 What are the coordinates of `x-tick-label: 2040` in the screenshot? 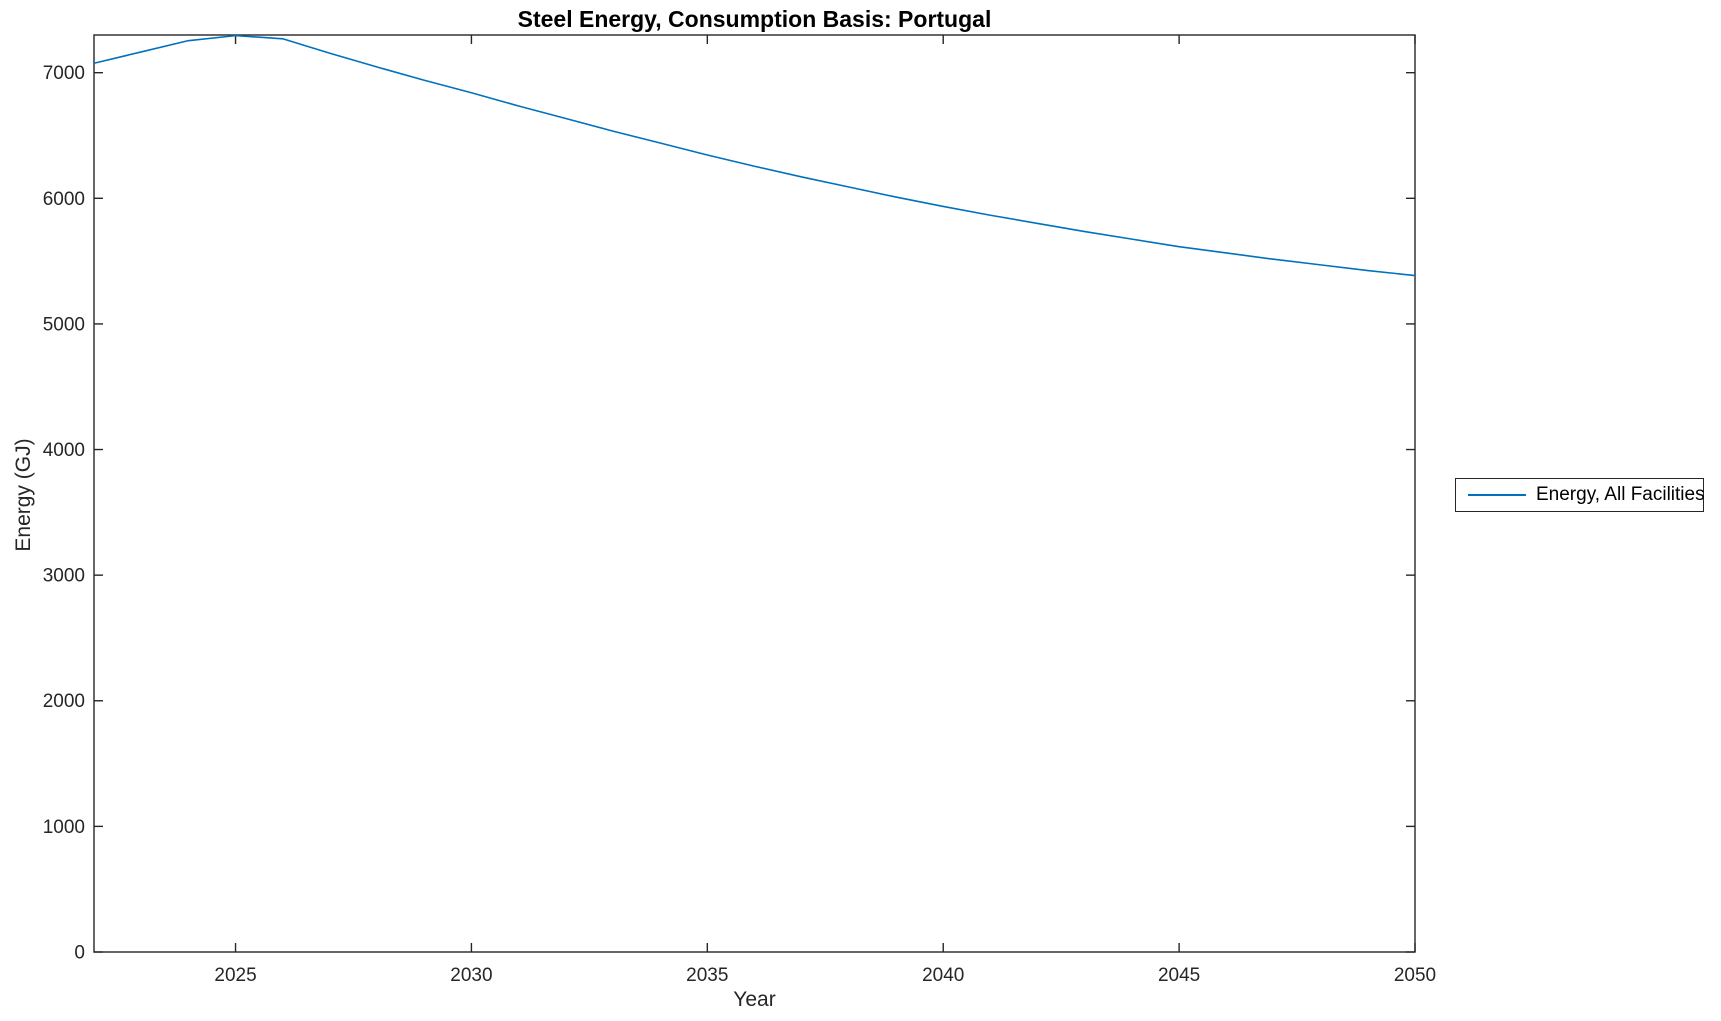 It's located at (943, 975).